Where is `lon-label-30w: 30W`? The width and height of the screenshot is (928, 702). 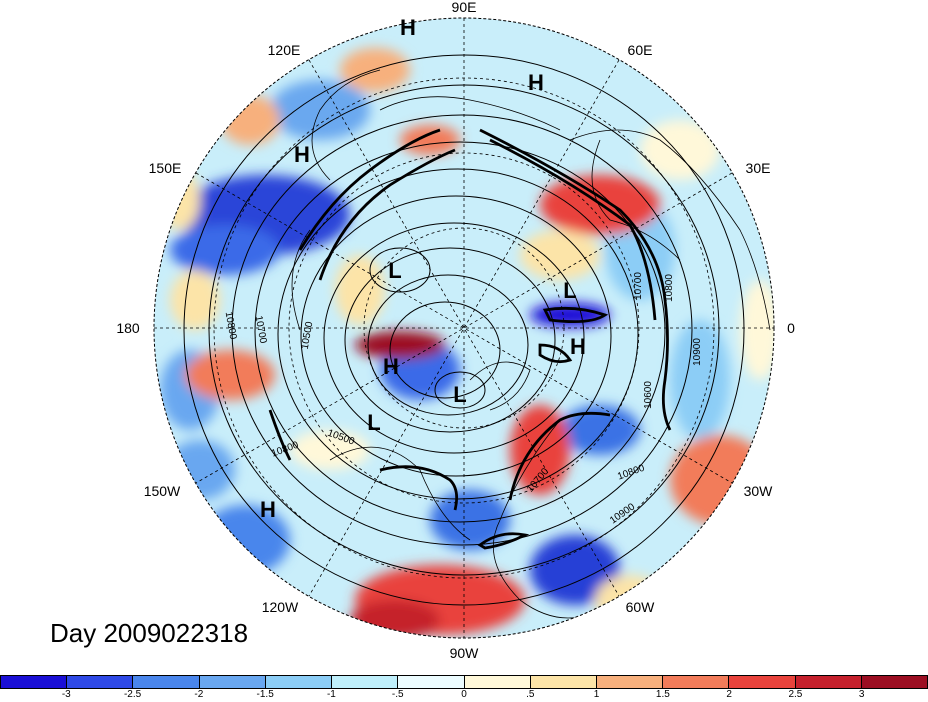 lon-label-30w: 30W is located at coordinates (759, 491).